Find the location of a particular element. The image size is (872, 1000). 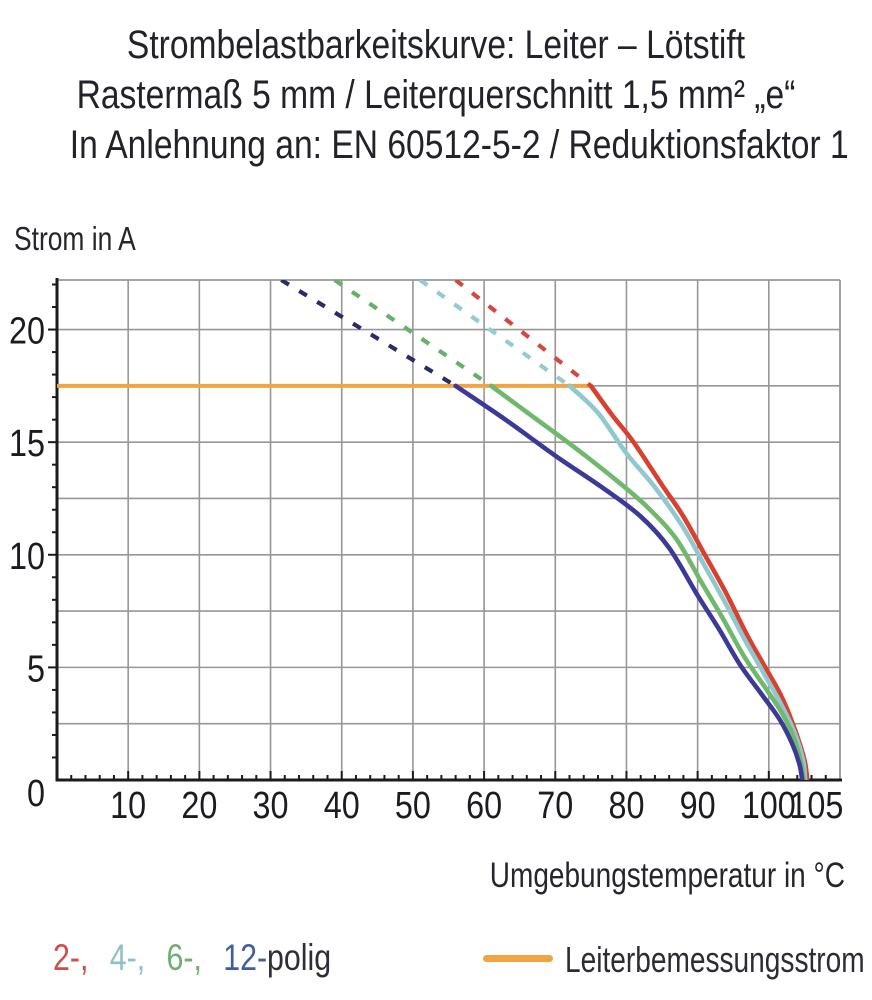

x-tick-label-60: 60 is located at coordinates (484, 806).